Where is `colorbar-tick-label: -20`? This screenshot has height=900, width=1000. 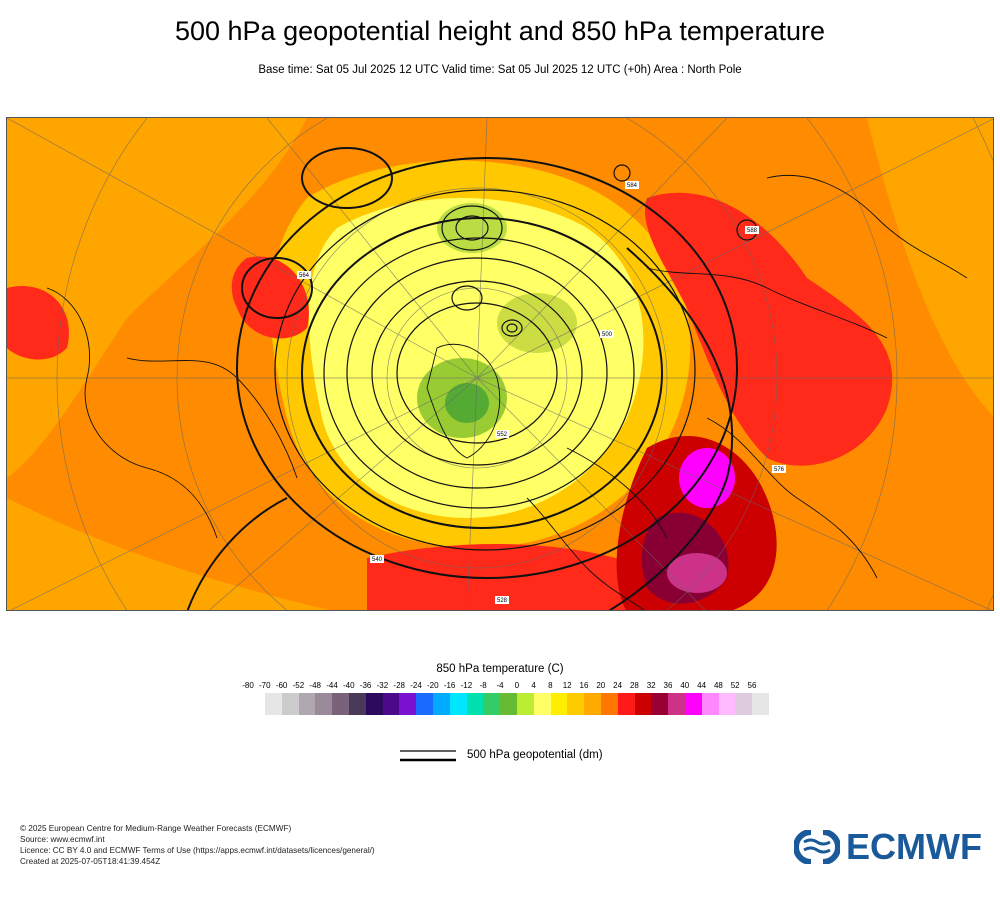 colorbar-tick-label: -20 is located at coordinates (433, 685).